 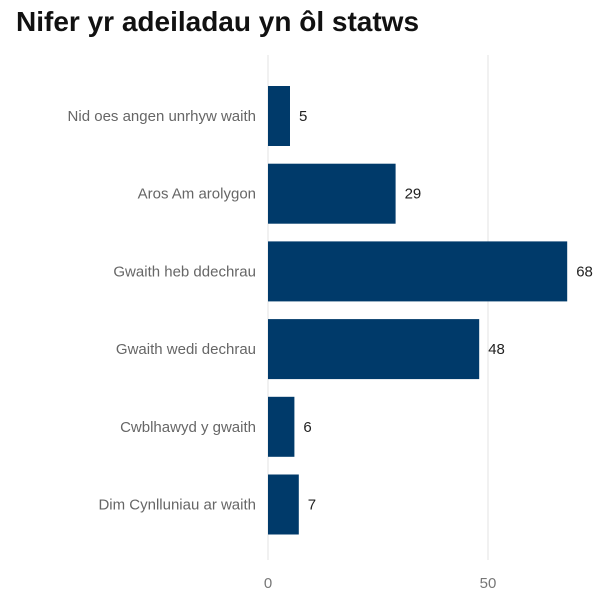 I want to click on category-label: Gwaith heb ddechrau, so click(x=184, y=271).